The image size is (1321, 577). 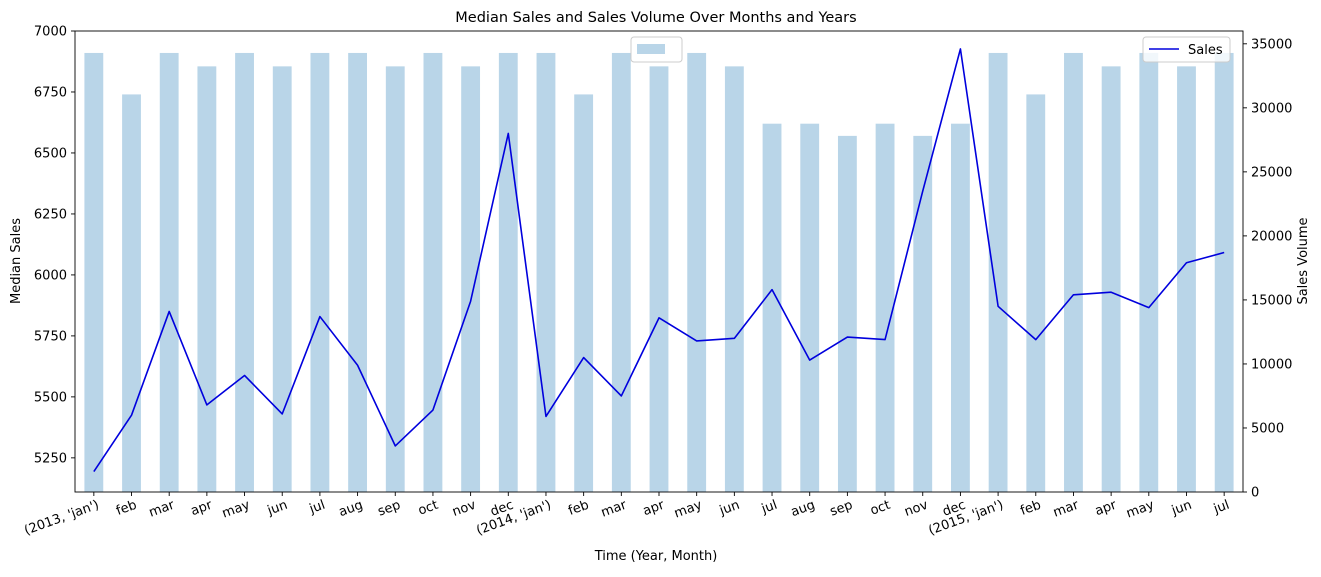 What do you see at coordinates (50, 397) in the screenshot?
I see `y-left-tick-label: 5500` at bounding box center [50, 397].